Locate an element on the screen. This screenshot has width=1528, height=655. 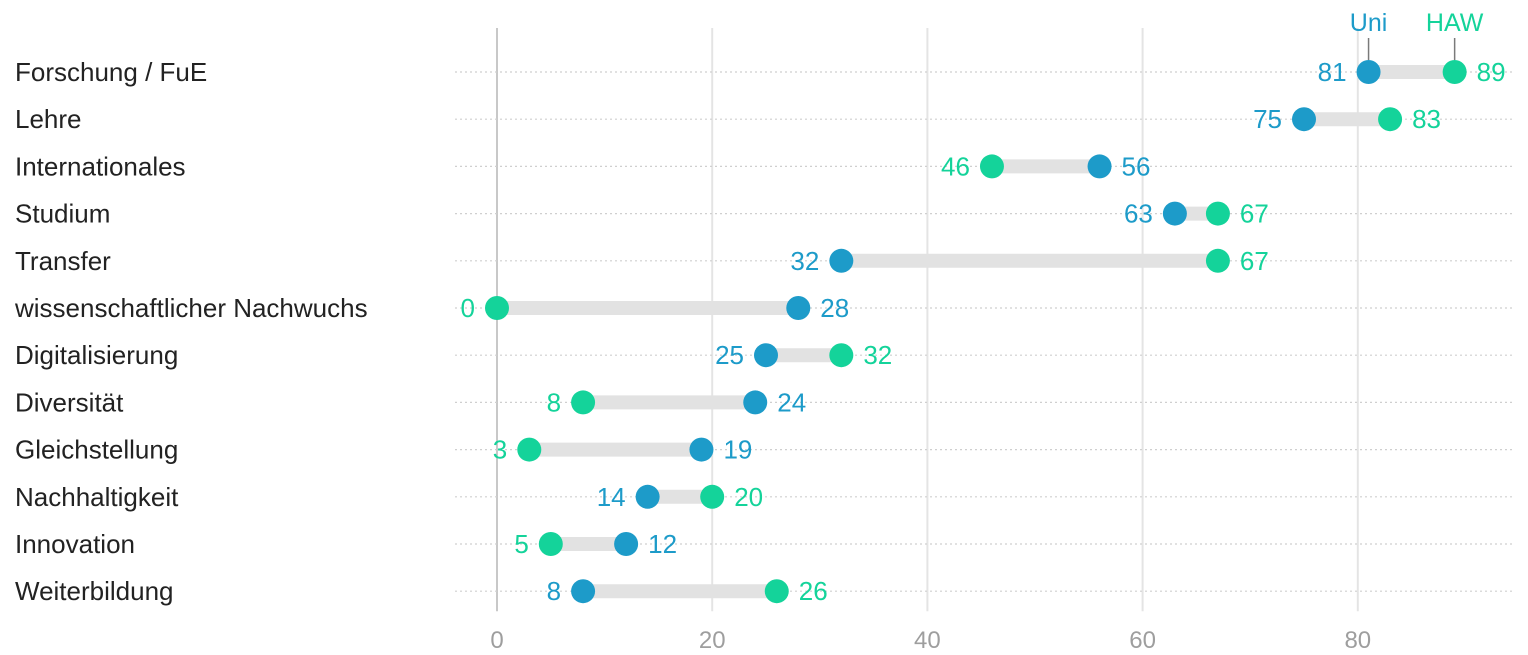
value-label: 24 is located at coordinates (791, 402).